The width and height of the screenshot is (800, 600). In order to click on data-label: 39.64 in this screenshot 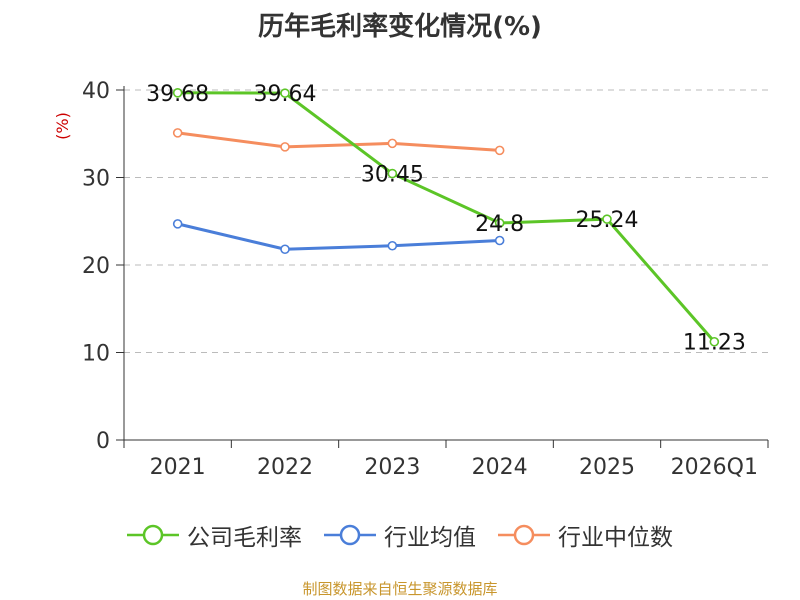, I will do `click(285, 94)`.